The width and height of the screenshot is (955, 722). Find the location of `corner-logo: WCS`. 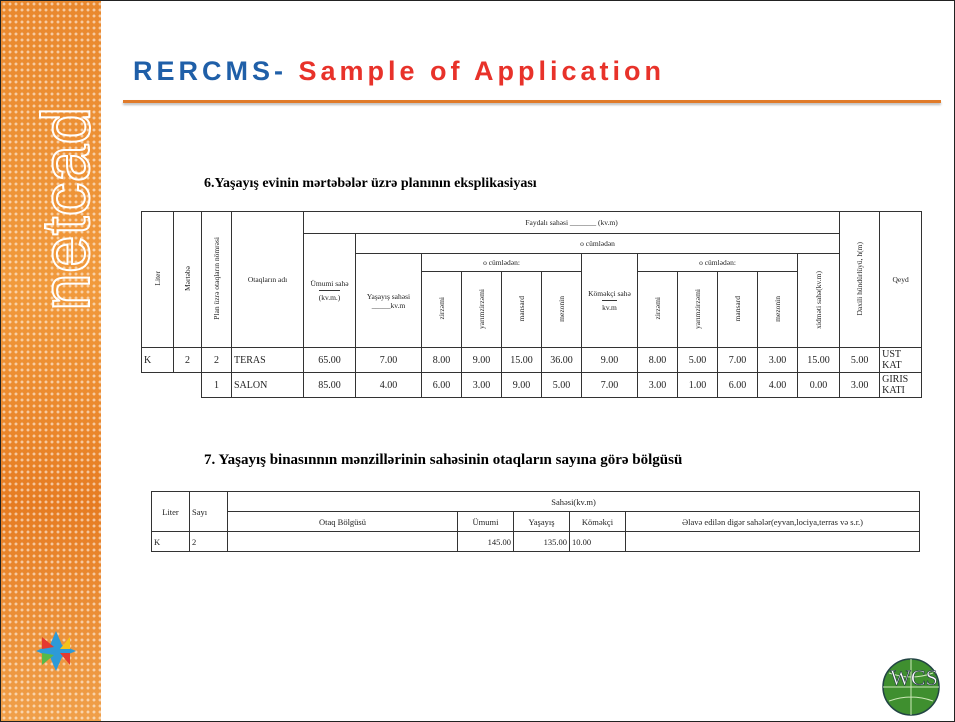

corner-logo: WCS is located at coordinates (911, 687).